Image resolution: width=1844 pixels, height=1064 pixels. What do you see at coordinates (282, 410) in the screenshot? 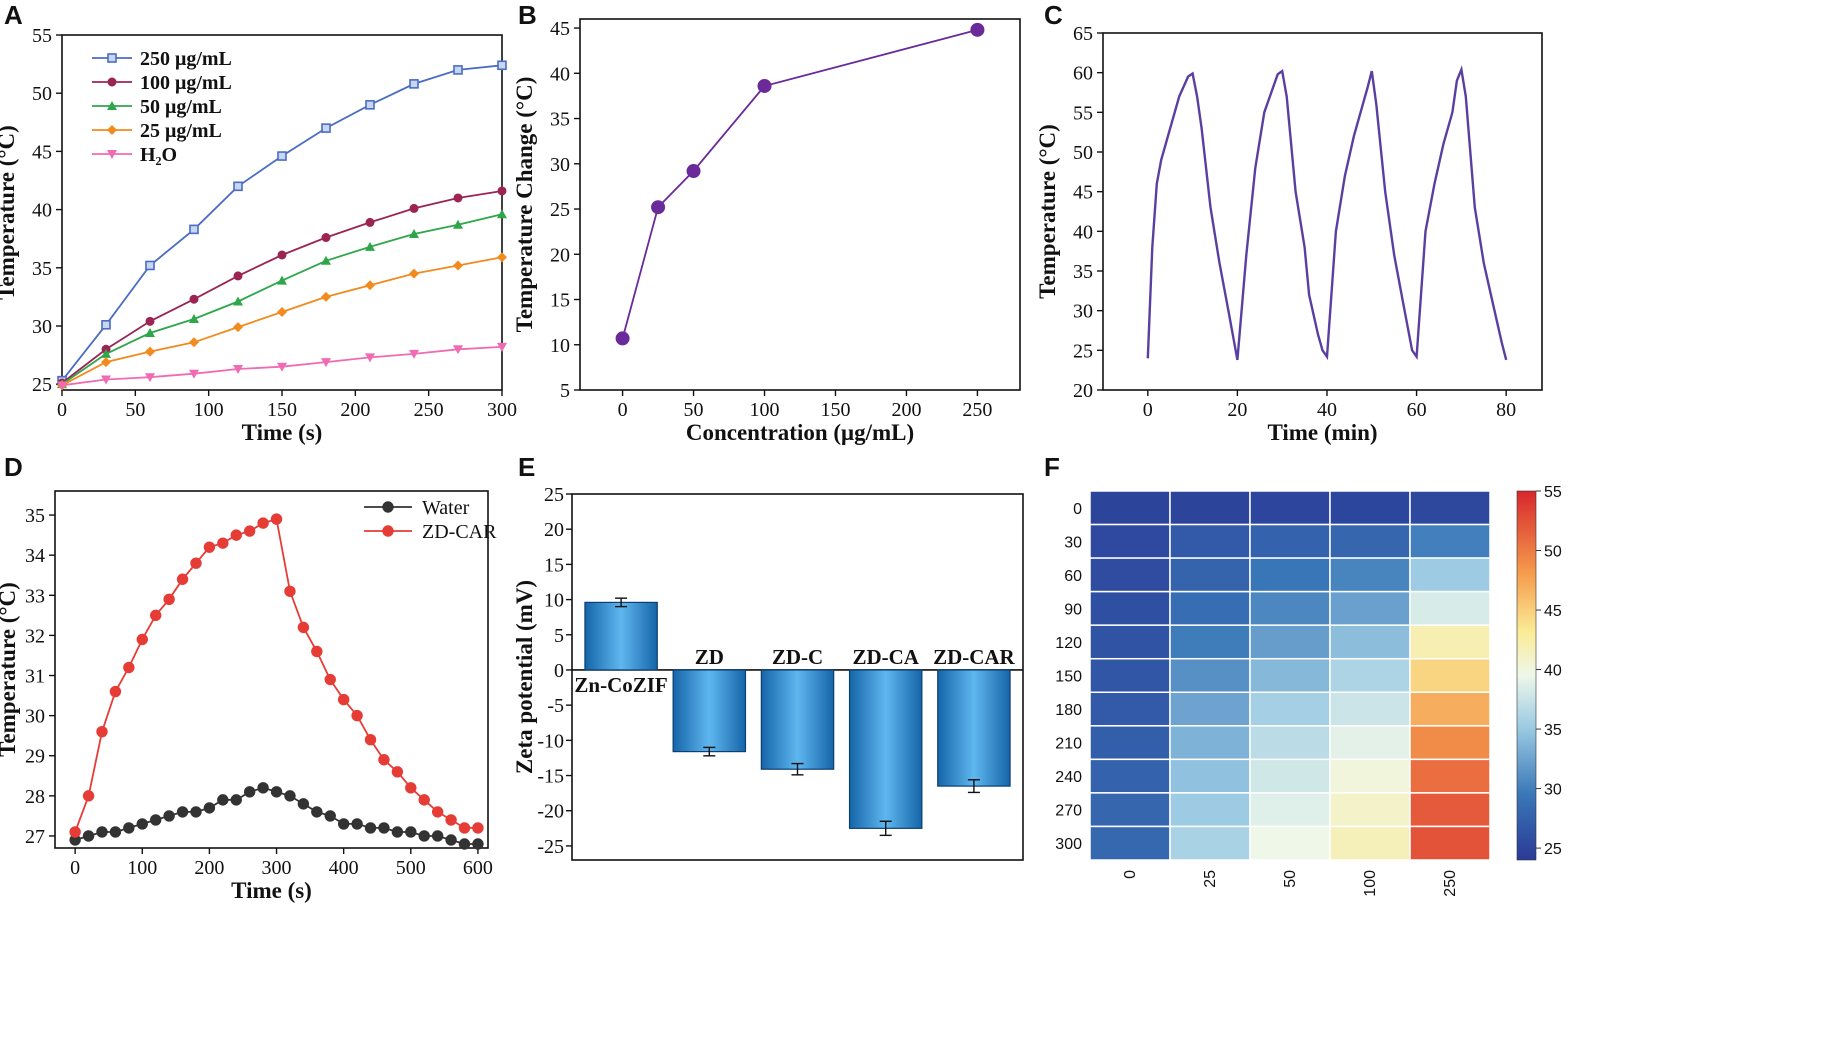
I see `x-tick-label: 150` at bounding box center [282, 410].